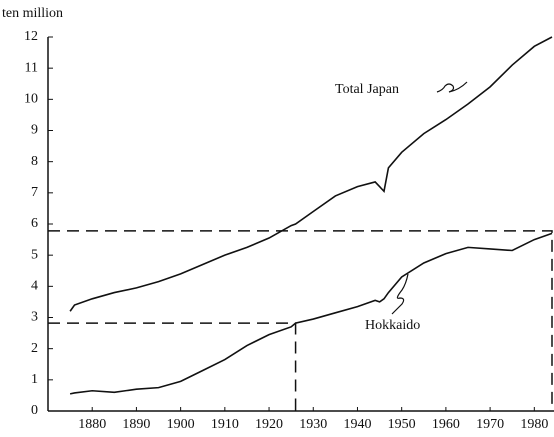 The height and width of the screenshot is (437, 554). I want to click on x-tick-label: 1920, so click(269, 424).